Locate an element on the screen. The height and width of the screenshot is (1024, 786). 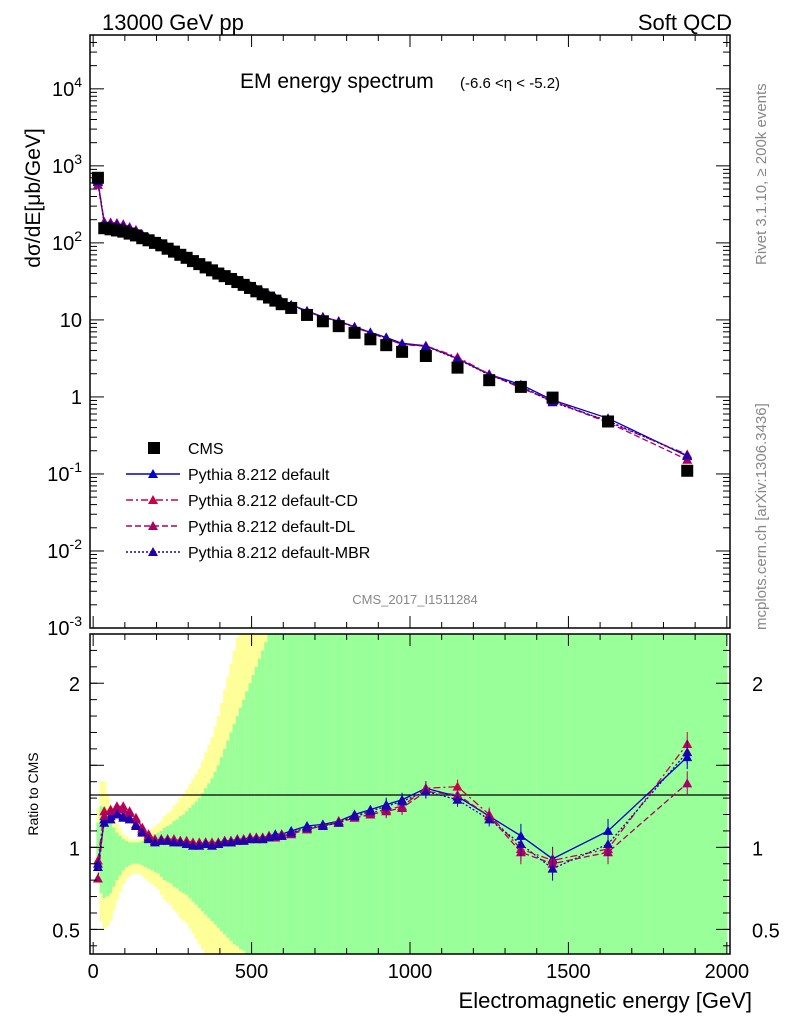
legend-label: Pythia 8.212 default is located at coordinates (259, 475).